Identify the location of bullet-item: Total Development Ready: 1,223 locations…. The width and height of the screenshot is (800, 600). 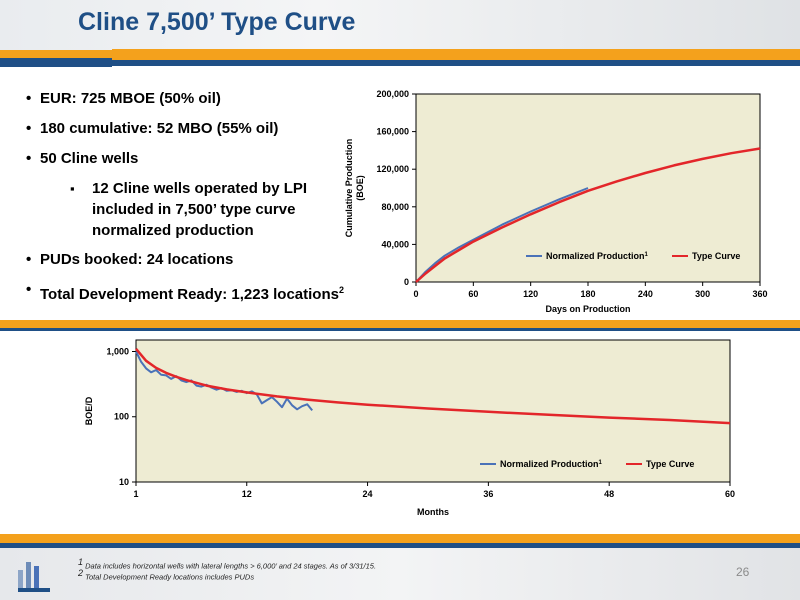
(194, 292).